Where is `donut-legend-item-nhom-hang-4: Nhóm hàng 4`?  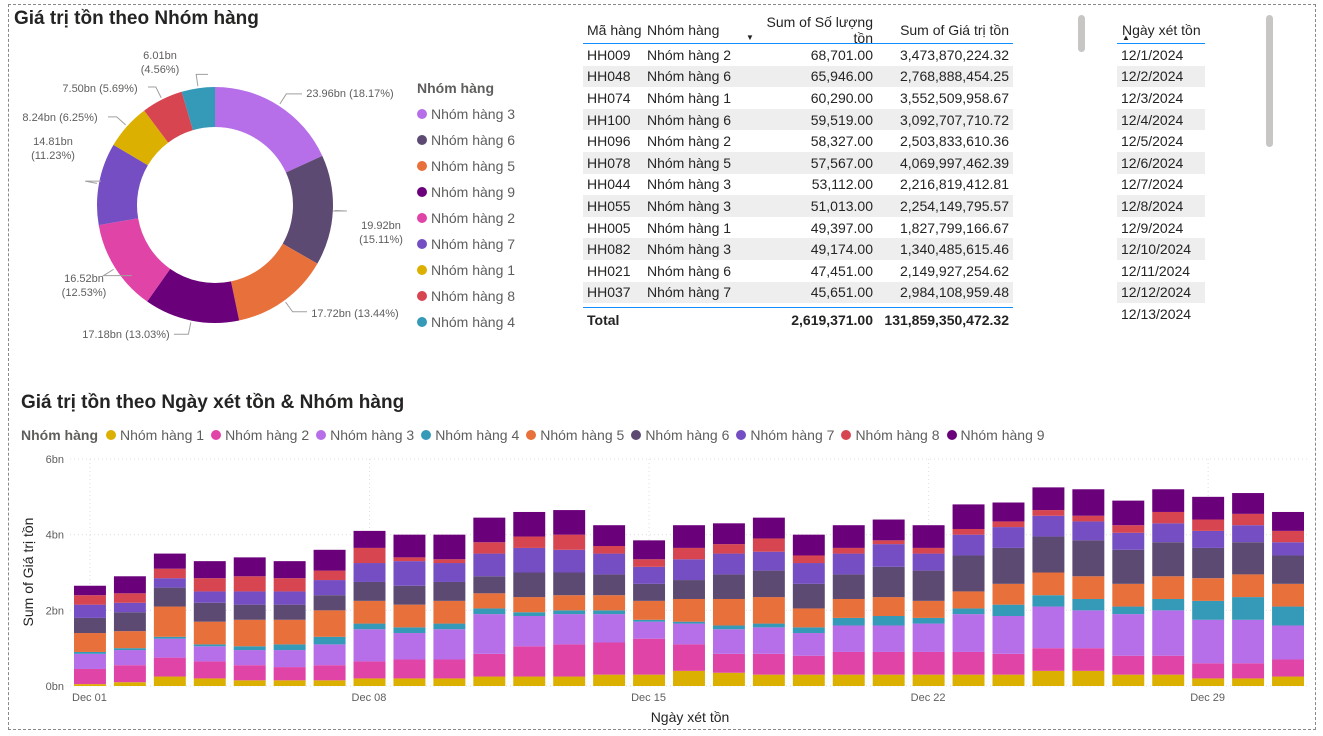 donut-legend-item-nhom-hang-4: Nhóm hàng 4 is located at coordinates (466, 322).